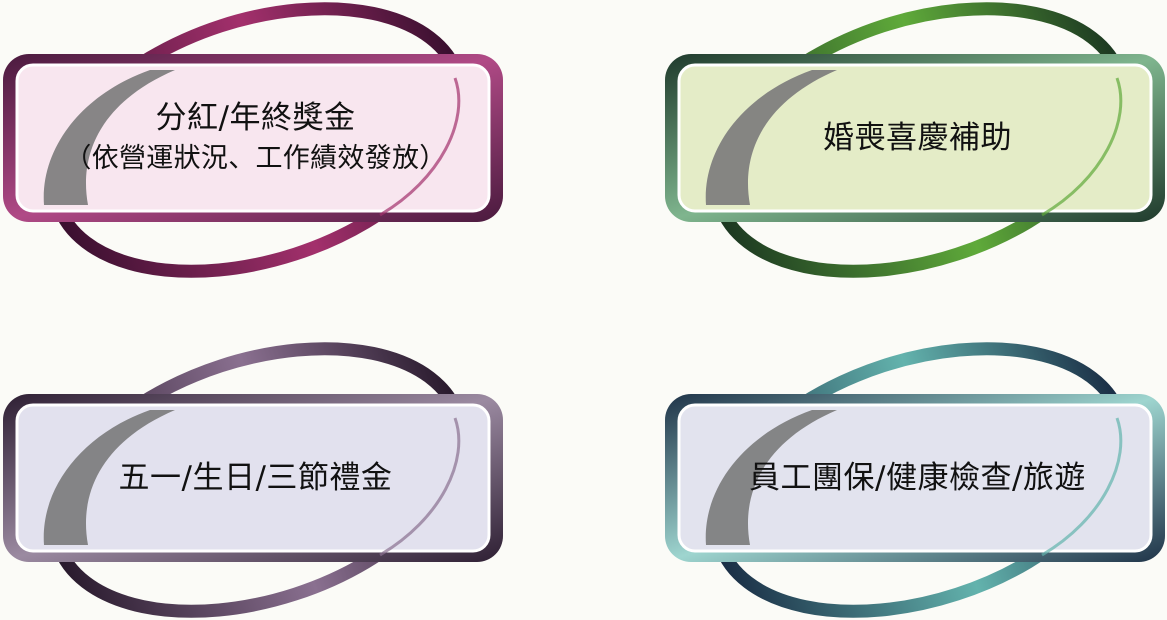 This screenshot has width=1167, height=620. What do you see at coordinates (255, 158) in the screenshot?
I see `bonus-note: （依營運狀況、工作績效發放）` at bounding box center [255, 158].